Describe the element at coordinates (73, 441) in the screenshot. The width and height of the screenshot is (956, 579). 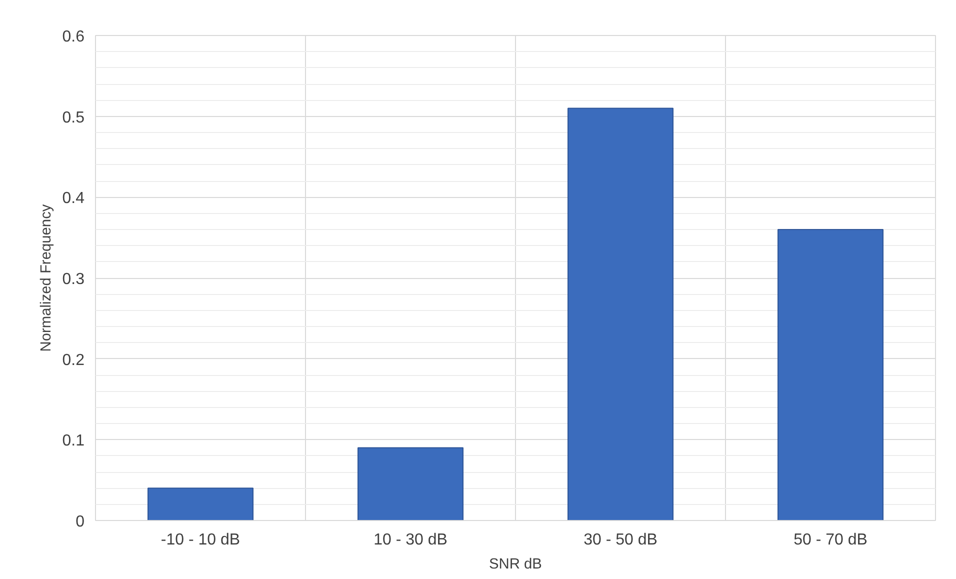
I see `y-tick-label: 0.1` at that location.